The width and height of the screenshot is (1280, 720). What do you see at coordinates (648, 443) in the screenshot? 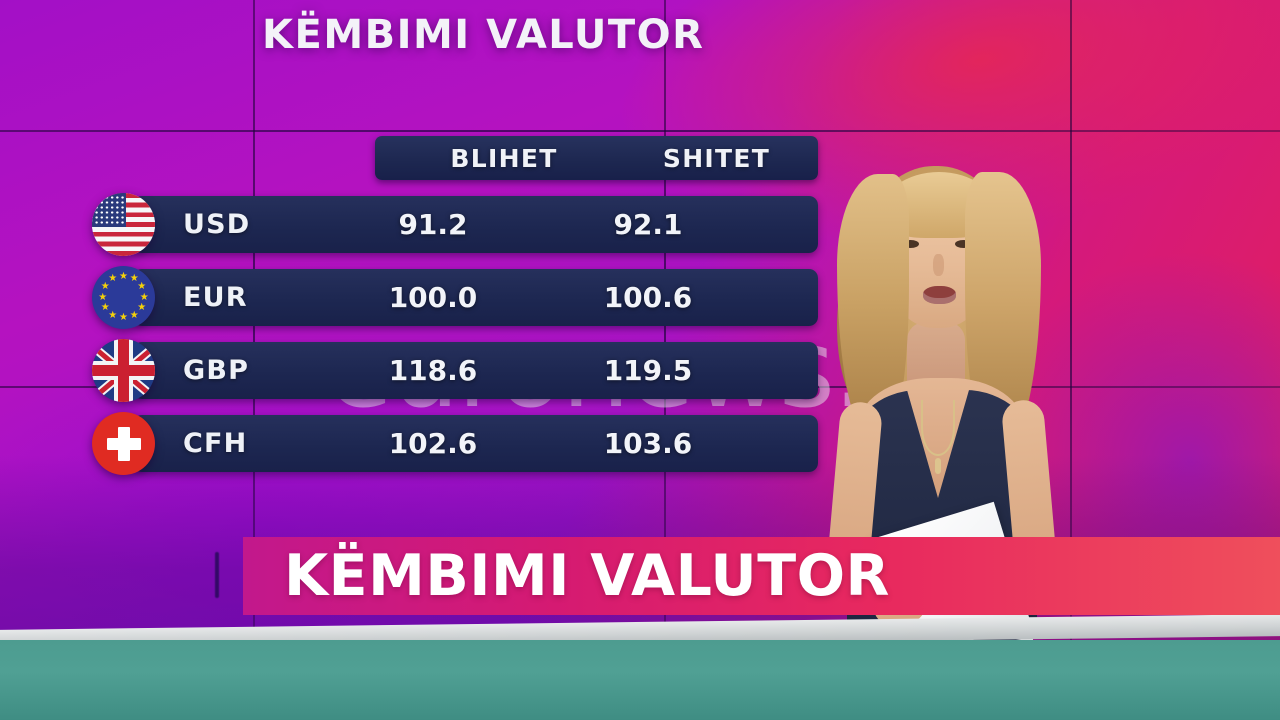
I see `sell-rate: 103.6` at bounding box center [648, 443].